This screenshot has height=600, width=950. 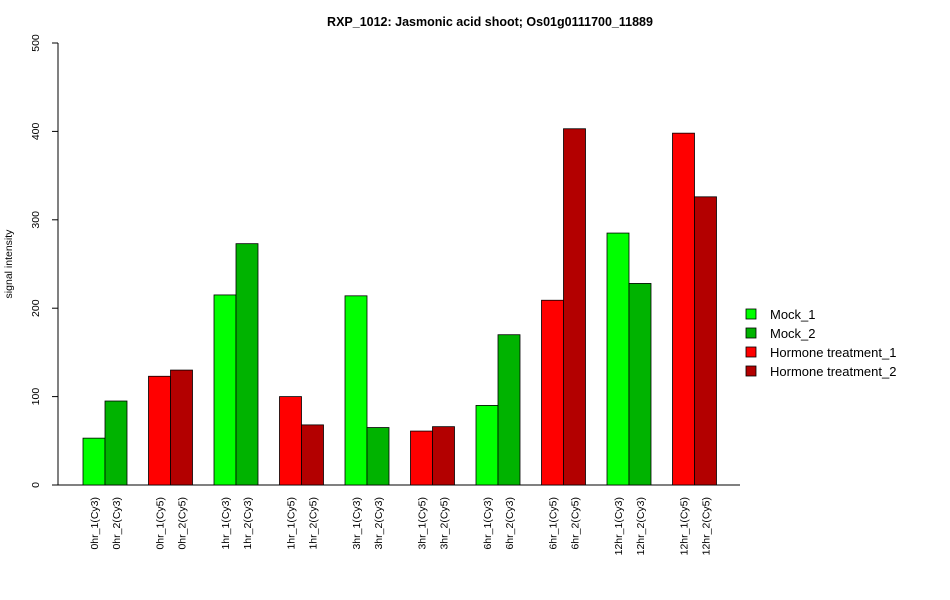 I want to click on y-tick-label: 200, so click(x=36, y=308).